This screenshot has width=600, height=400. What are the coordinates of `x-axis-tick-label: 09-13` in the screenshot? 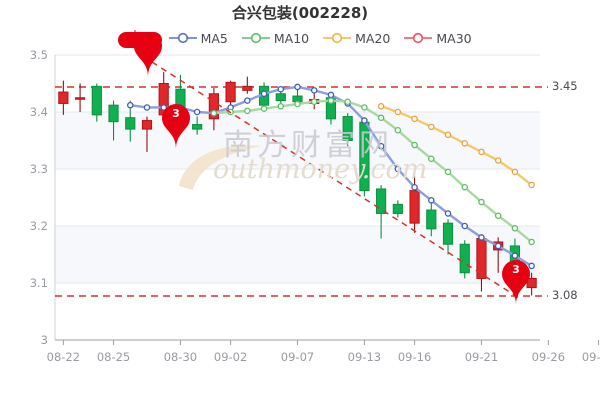 It's located at (364, 357).